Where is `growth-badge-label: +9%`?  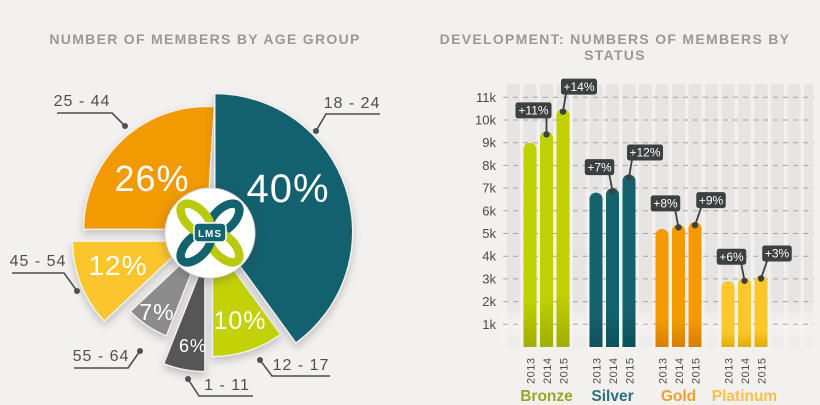
growth-badge-label: +9% is located at coordinates (711, 200).